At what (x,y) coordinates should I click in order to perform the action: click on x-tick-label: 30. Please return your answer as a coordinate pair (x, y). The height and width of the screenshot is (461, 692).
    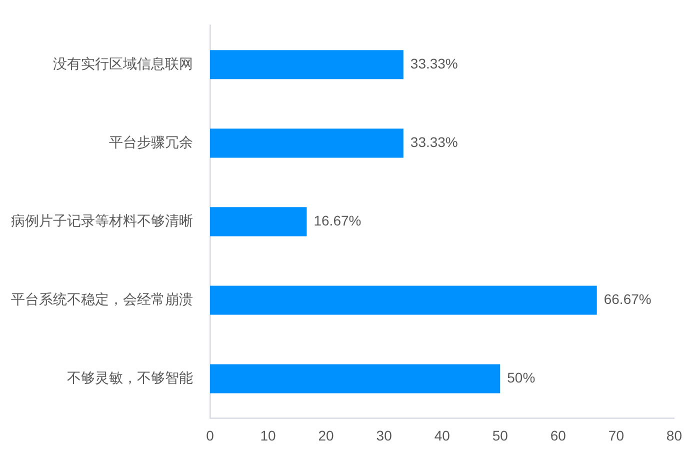
    Looking at the image, I should click on (384, 435).